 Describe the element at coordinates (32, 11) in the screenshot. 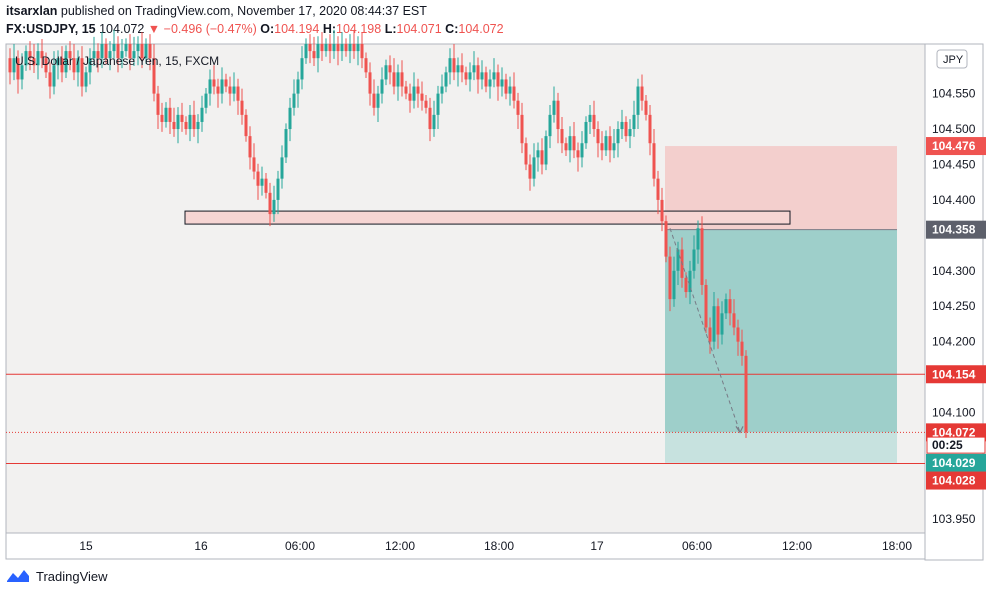

I see `author-name: itsarxlan` at that location.